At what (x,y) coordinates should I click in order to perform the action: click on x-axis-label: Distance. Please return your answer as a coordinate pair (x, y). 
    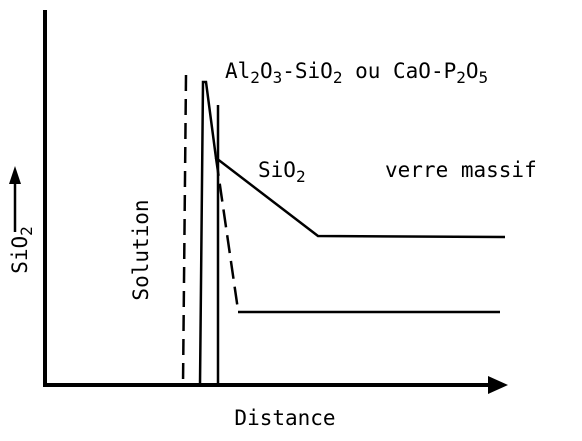
    Looking at the image, I should click on (284, 418).